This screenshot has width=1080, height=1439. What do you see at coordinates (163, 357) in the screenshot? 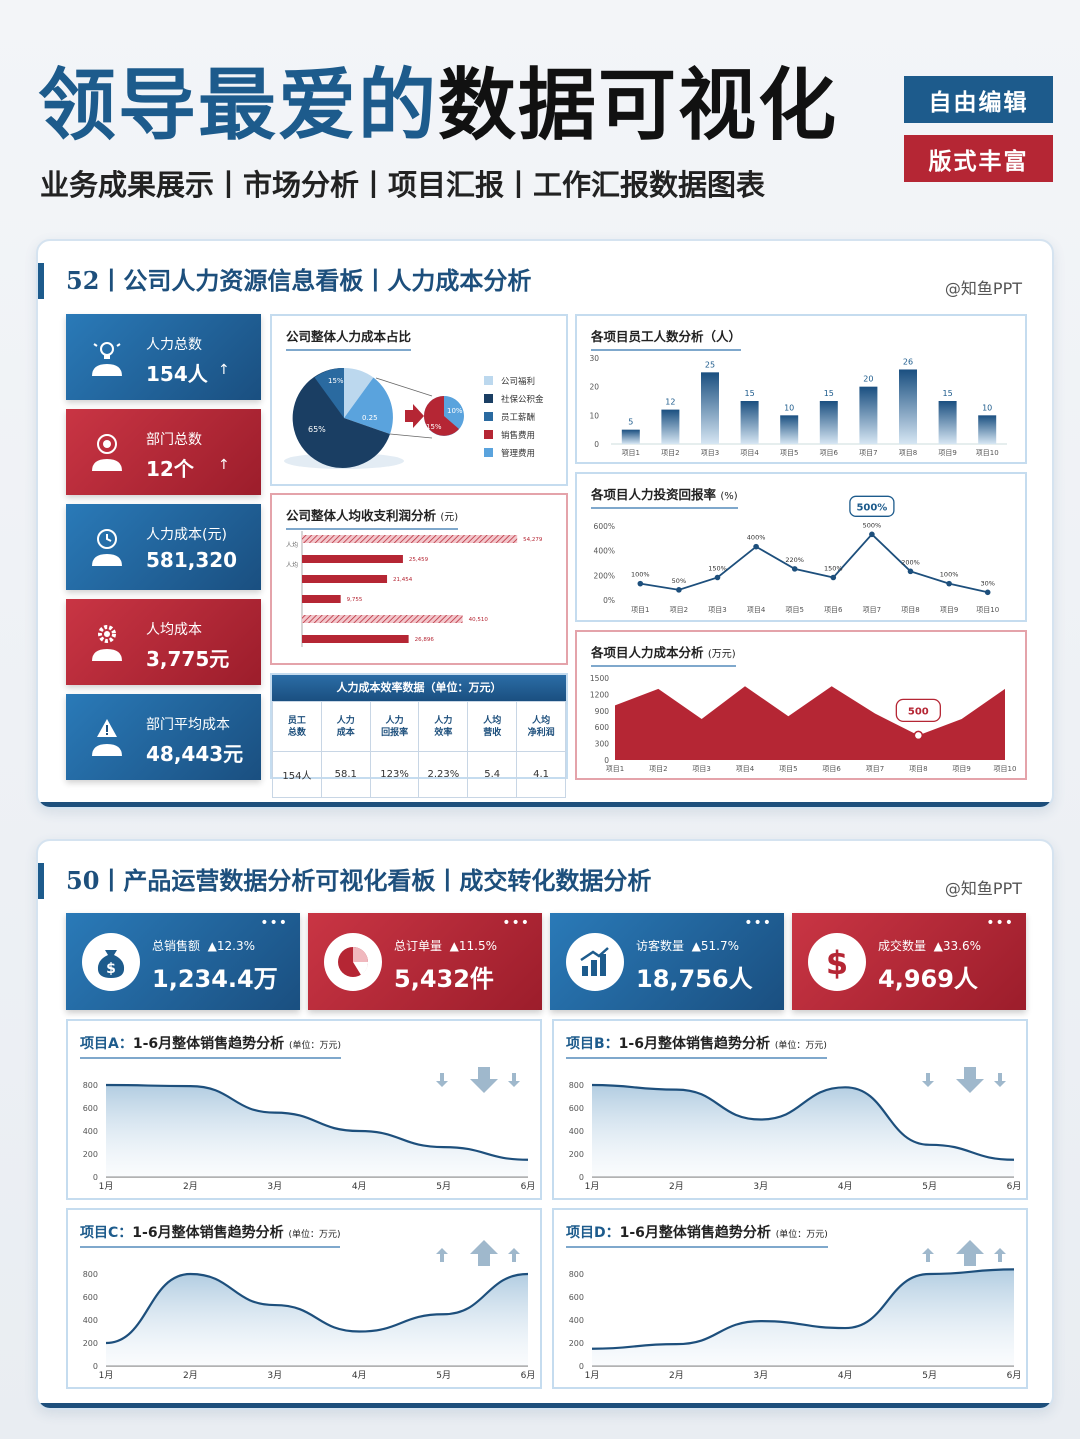
I see `kpi-total-staff: 人力总数 154人 ↑` at bounding box center [163, 357].